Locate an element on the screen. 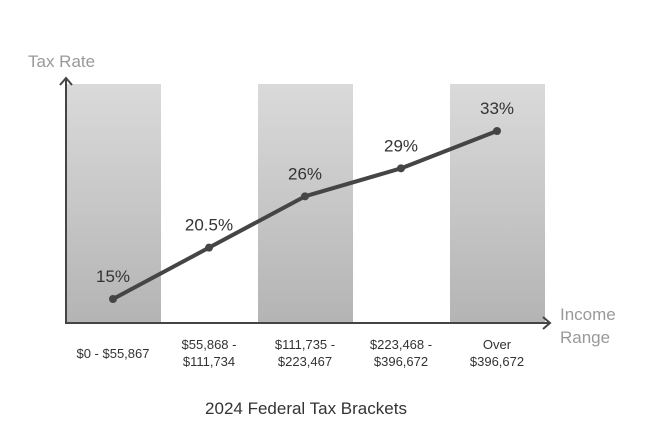  x-tick-label: $111,734 is located at coordinates (209, 361).